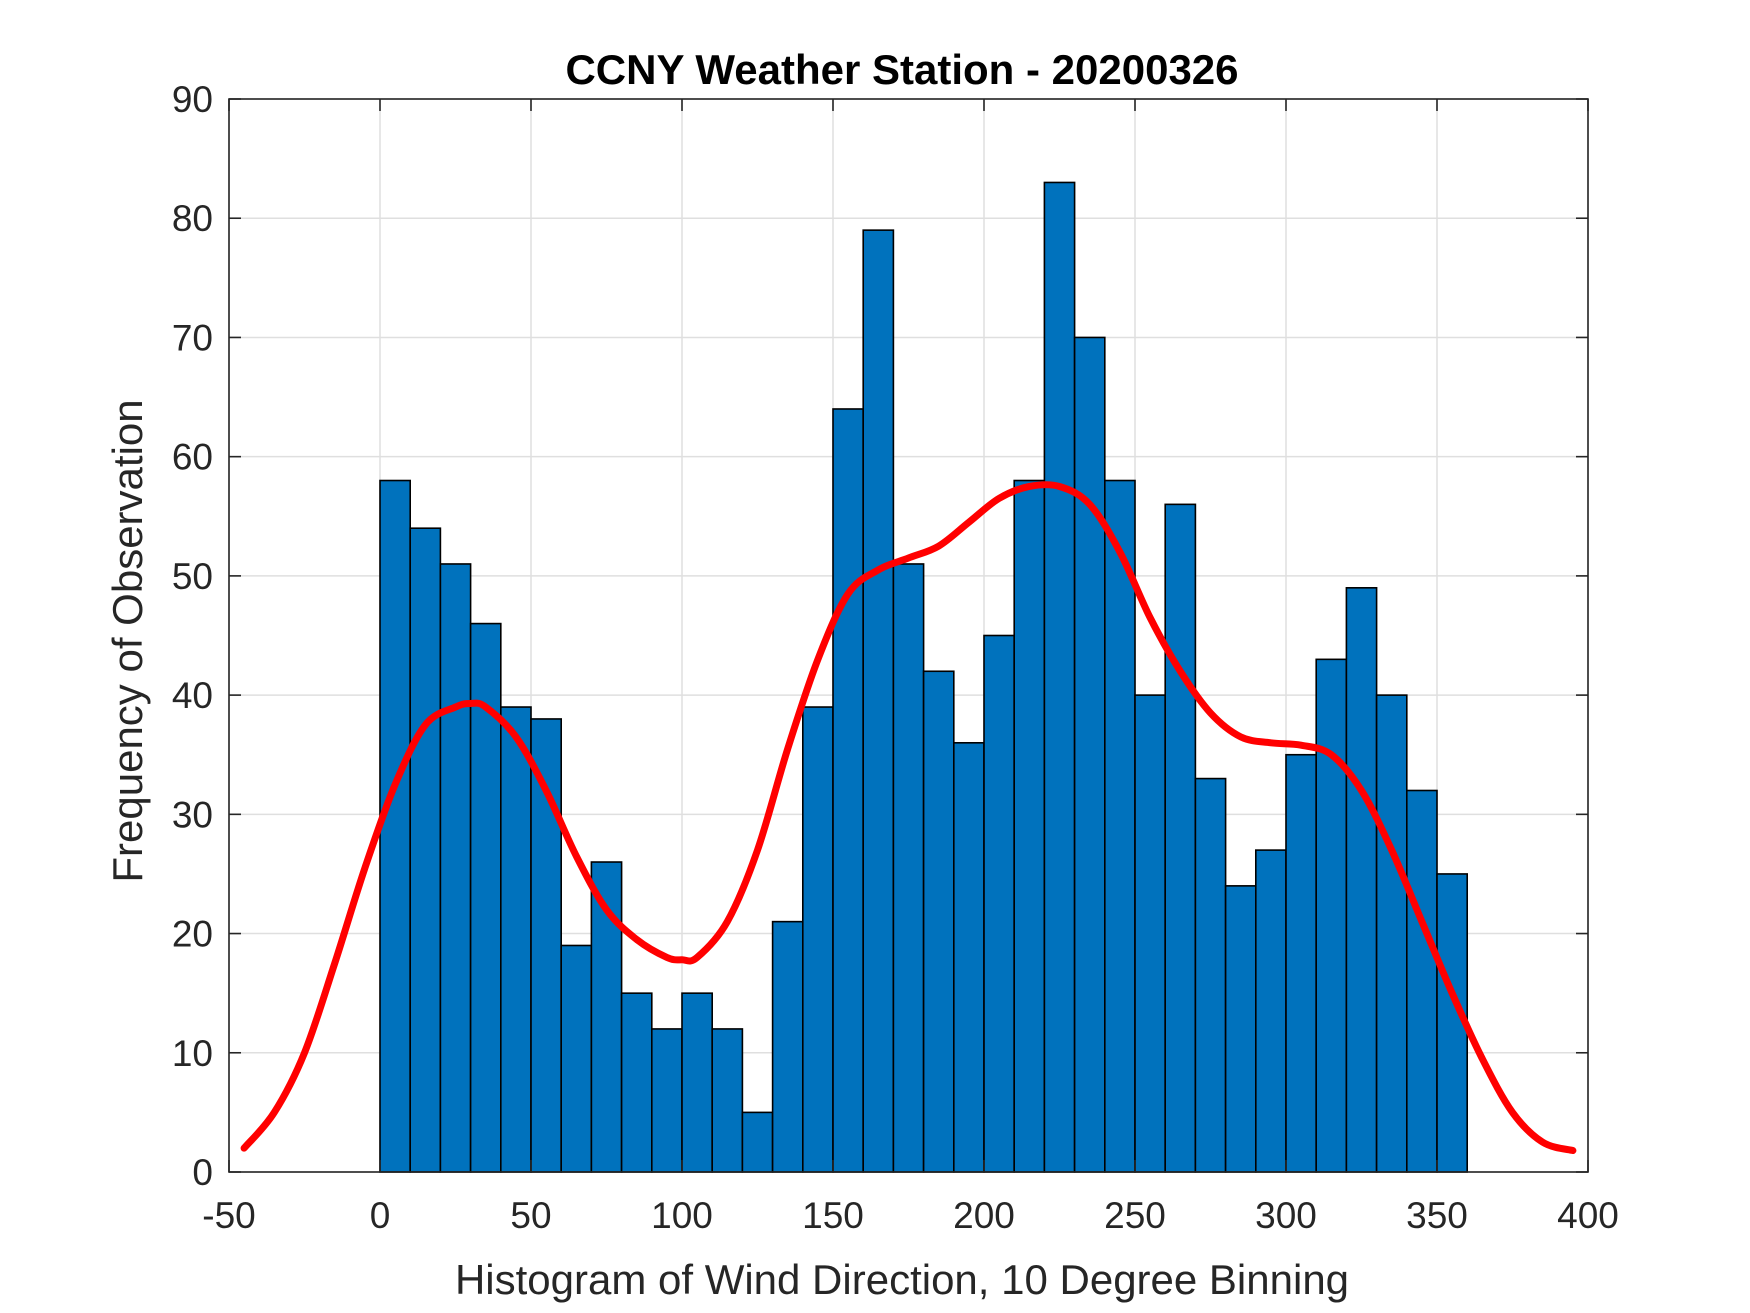  I want to click on y-tick-label: 30, so click(192, 814).